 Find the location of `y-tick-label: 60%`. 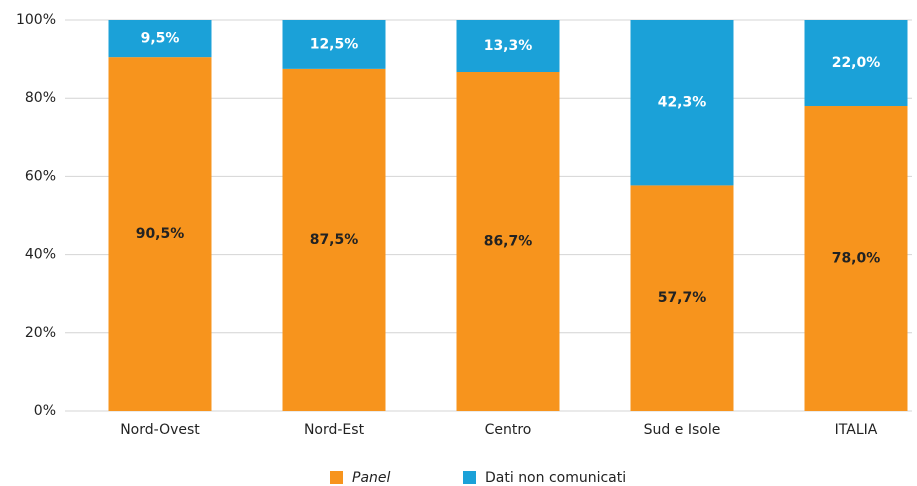

y-tick-label: 60% is located at coordinates (40, 176).